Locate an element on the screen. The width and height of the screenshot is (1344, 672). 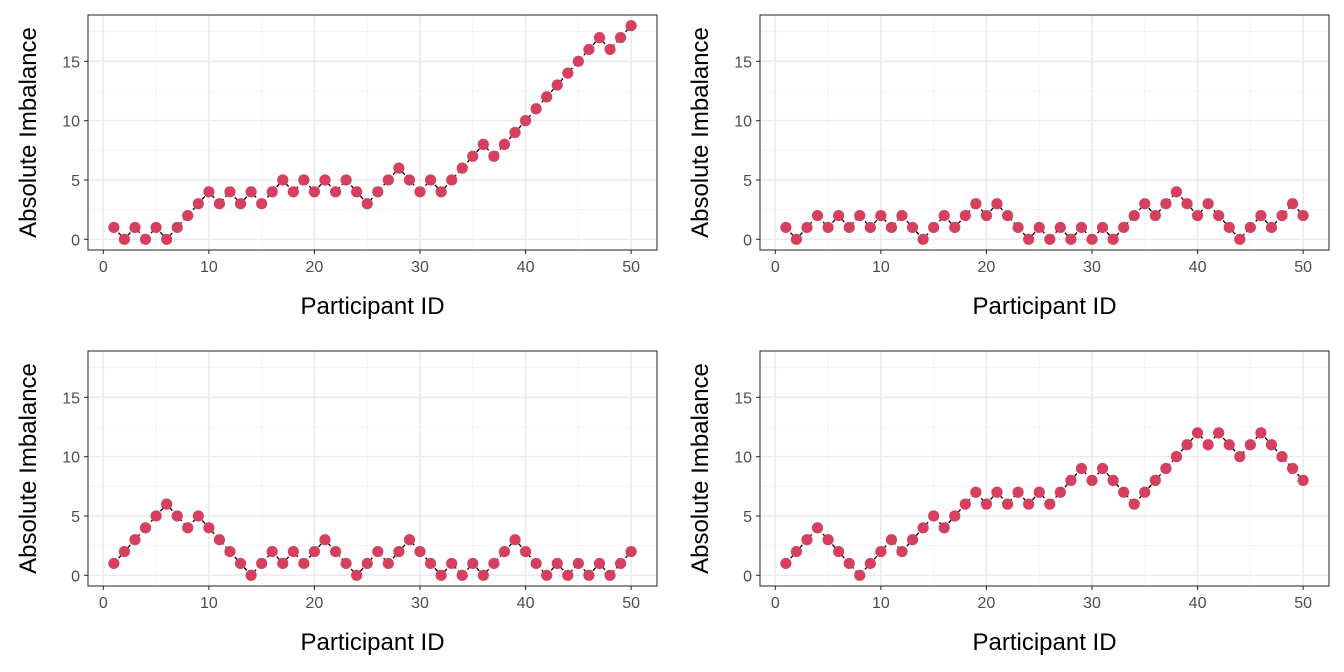
x-tick-label: 40 is located at coordinates (1198, 603).